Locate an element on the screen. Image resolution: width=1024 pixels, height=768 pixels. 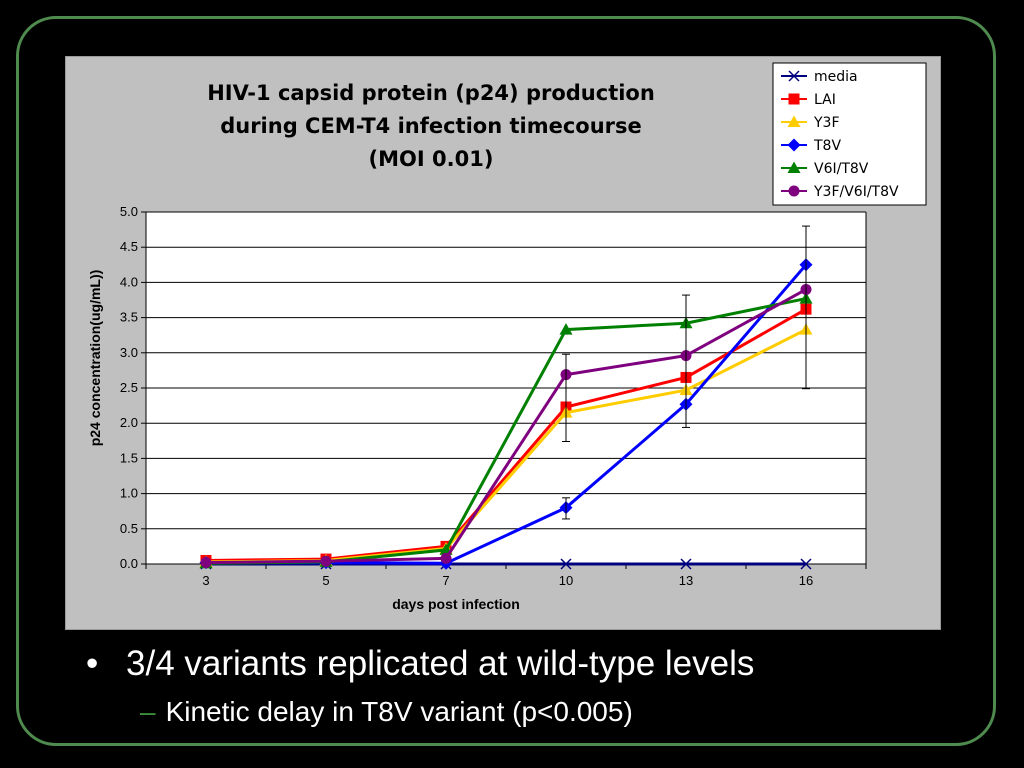
legend-label: media is located at coordinates (836, 77).